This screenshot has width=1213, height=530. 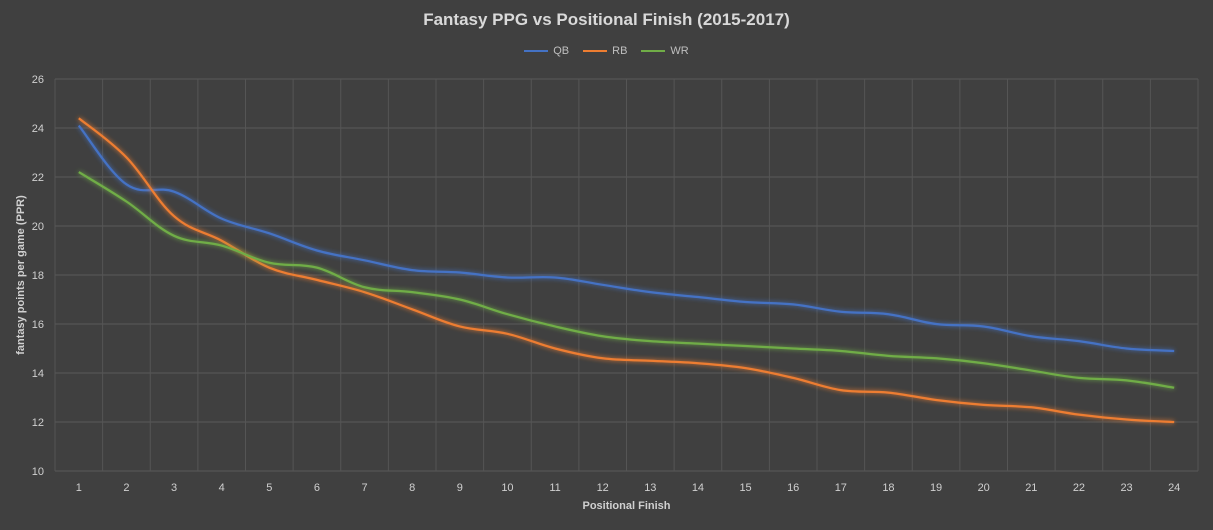 What do you see at coordinates (536, 51) in the screenshot?
I see `legend-swatch-qb` at bounding box center [536, 51].